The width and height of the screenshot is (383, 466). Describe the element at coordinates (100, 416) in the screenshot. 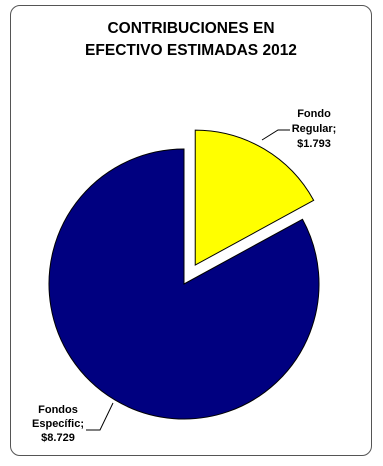

I see `leader-line-especifico` at that location.